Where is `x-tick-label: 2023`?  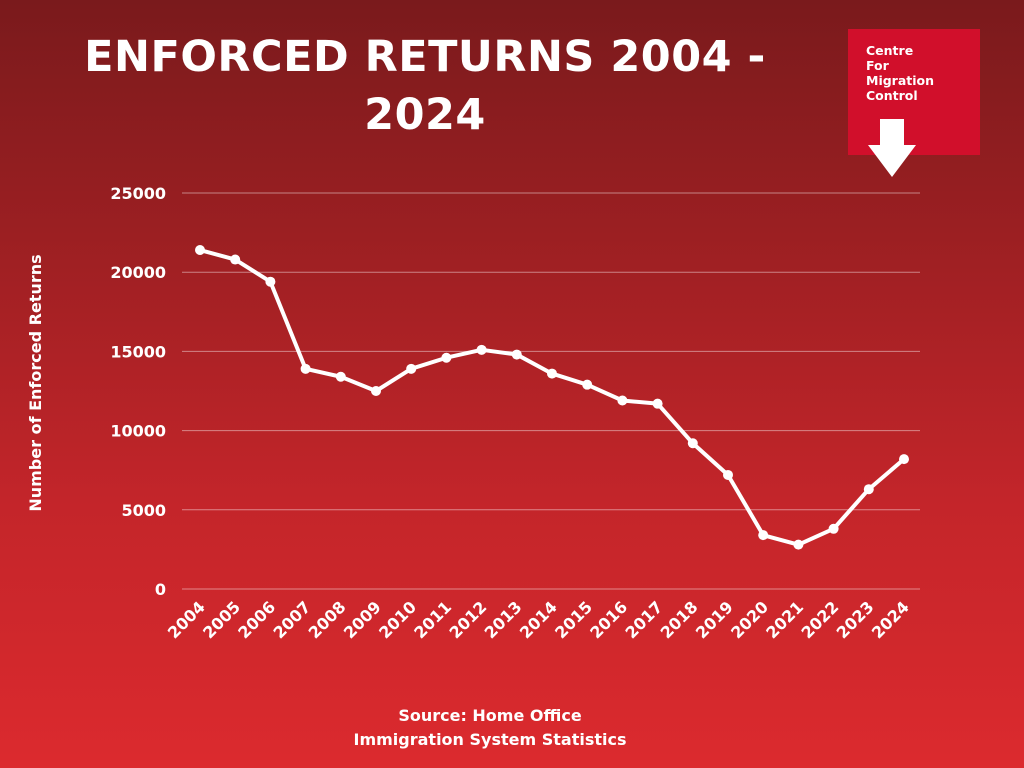 x-tick-label: 2023 is located at coordinates (855, 619).